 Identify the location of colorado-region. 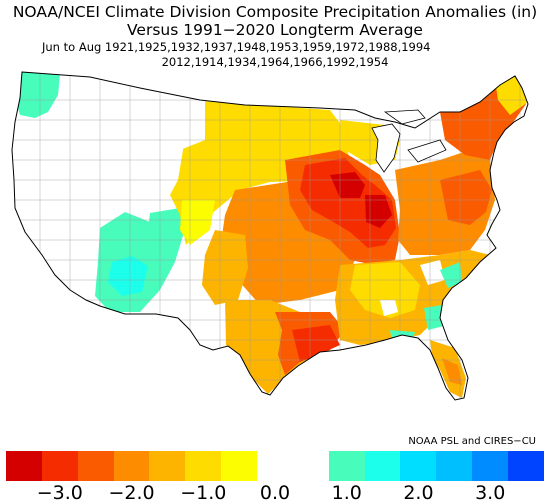
(166, 223).